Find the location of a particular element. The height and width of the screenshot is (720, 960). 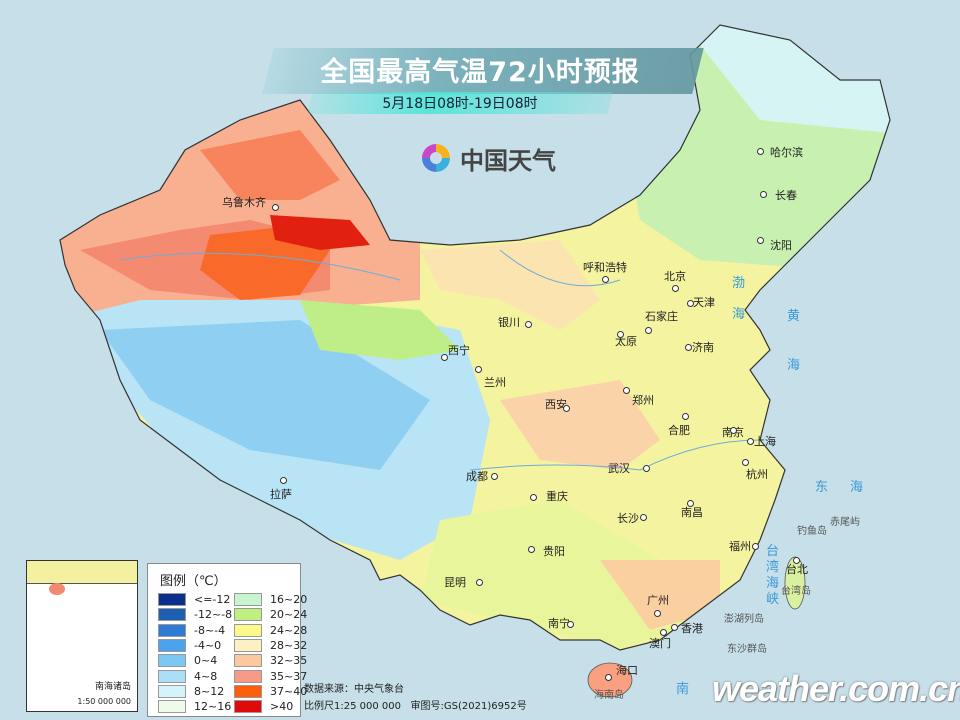

city-label: 太原 is located at coordinates (626, 341).